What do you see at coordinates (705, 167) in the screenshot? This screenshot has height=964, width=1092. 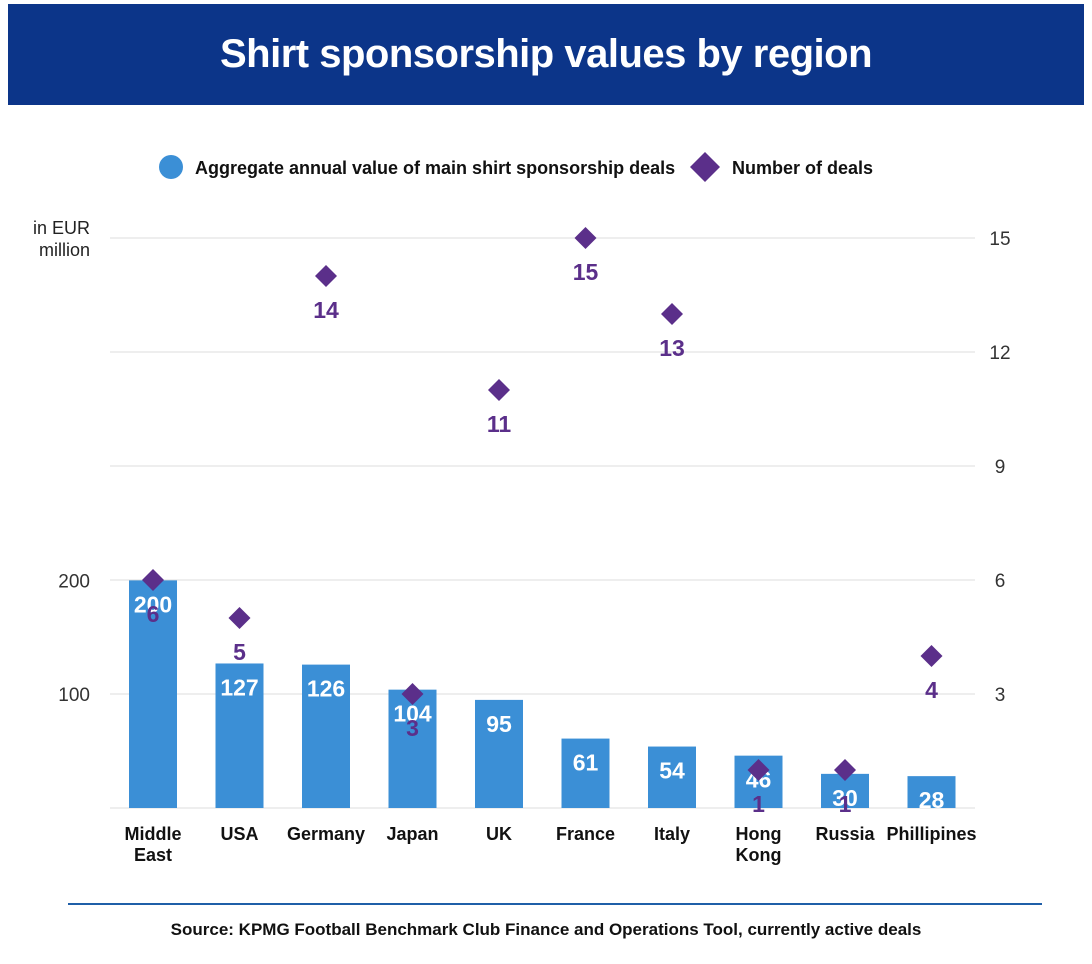 I see `legend-marker-deals` at bounding box center [705, 167].